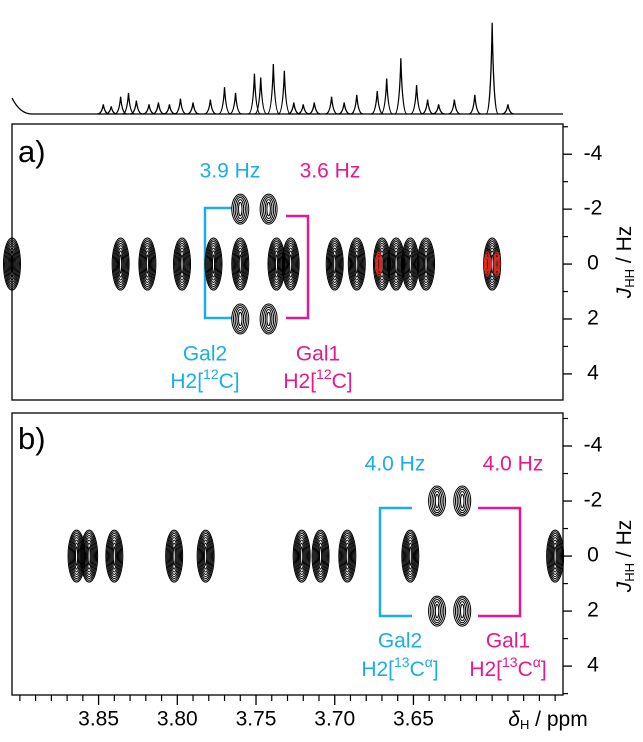  What do you see at coordinates (629, 572) in the screenshot?
I see `subscript: HH` at bounding box center [629, 572].